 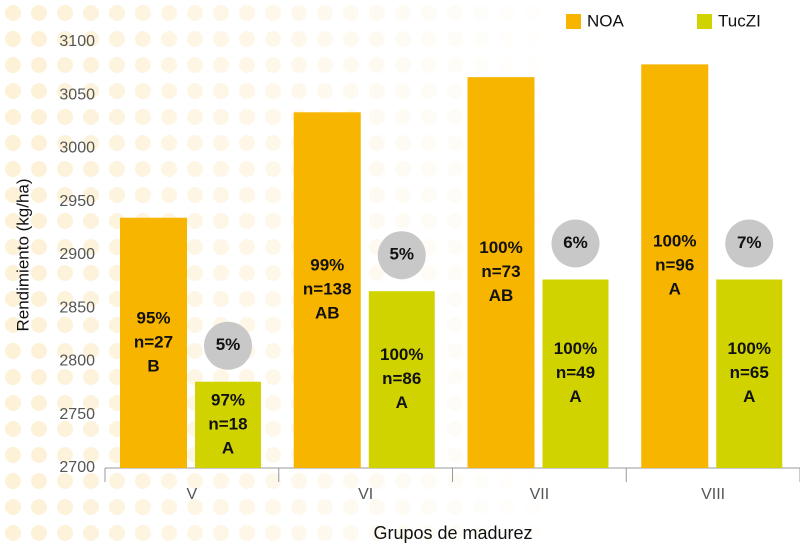 I want to click on bar-label: n=73, so click(x=500, y=271).